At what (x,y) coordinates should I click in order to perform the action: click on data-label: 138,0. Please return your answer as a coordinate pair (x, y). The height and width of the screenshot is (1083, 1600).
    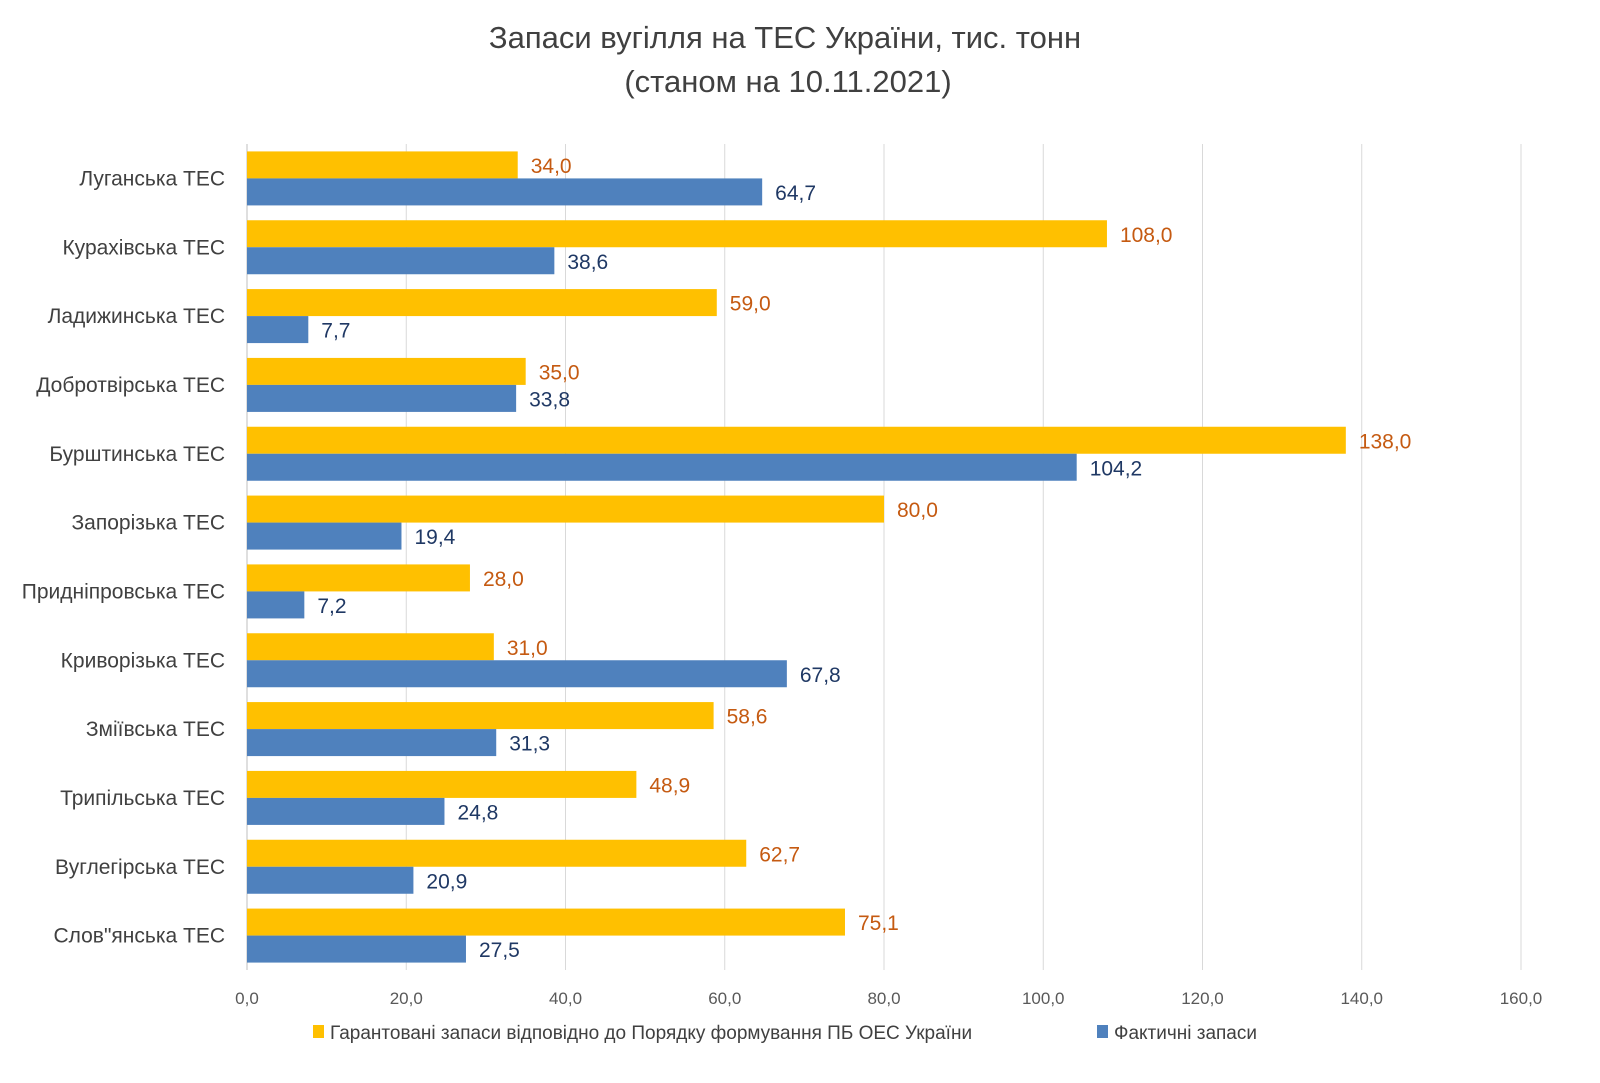
    Looking at the image, I should click on (1385, 441).